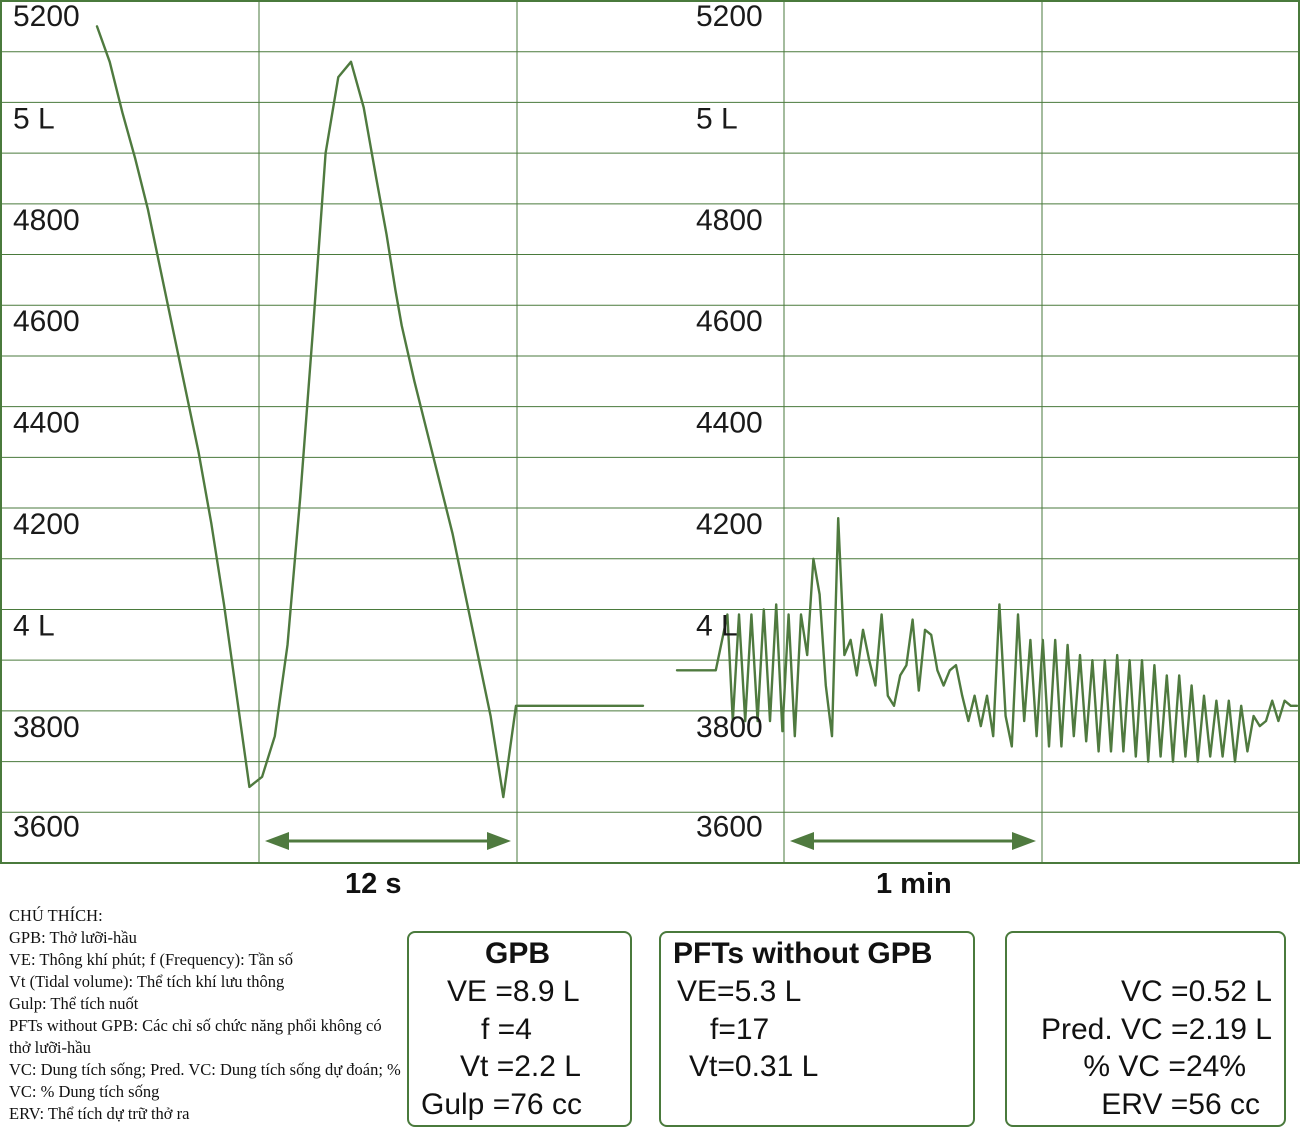 This screenshot has height=1131, width=1301. Describe the element at coordinates (817, 1029) in the screenshot. I see `pfts-results-box: PFTs without GPB VE=5.3 L f=17 Vt=0.31 L` at that location.